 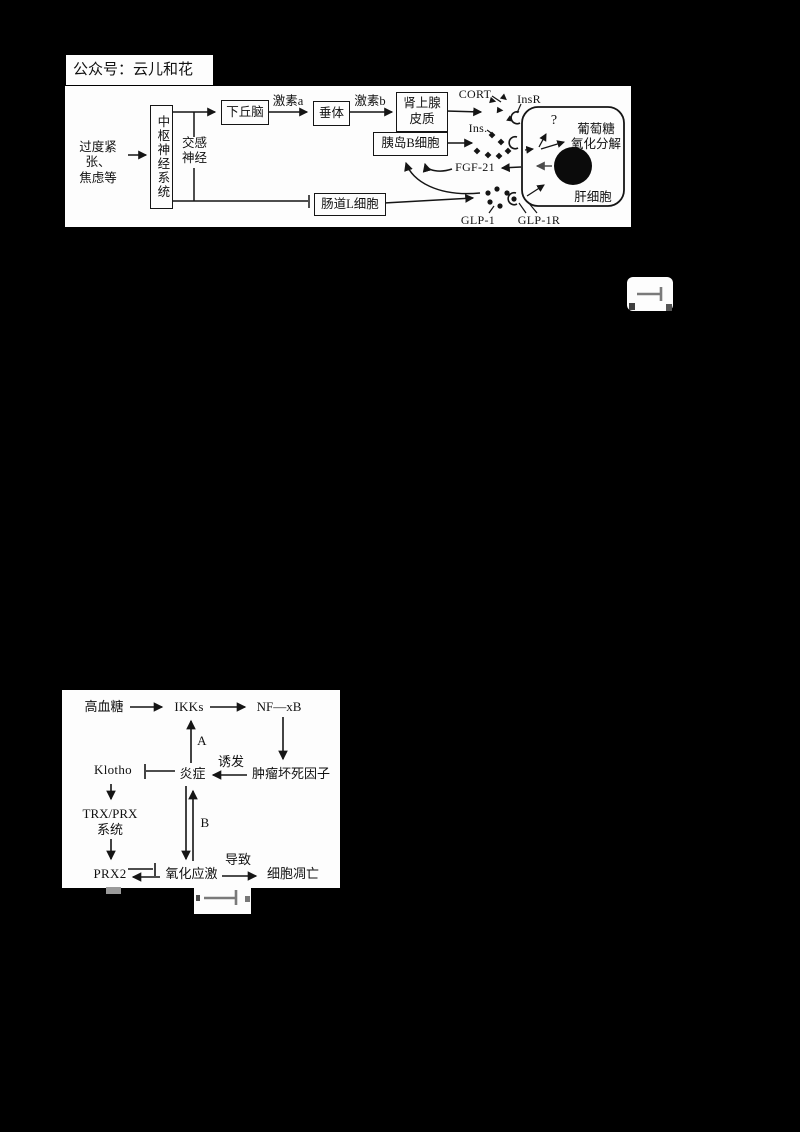 I want to click on label-glucose-oxidation: 葡萄糖 氧化分解, so click(x=595, y=137).